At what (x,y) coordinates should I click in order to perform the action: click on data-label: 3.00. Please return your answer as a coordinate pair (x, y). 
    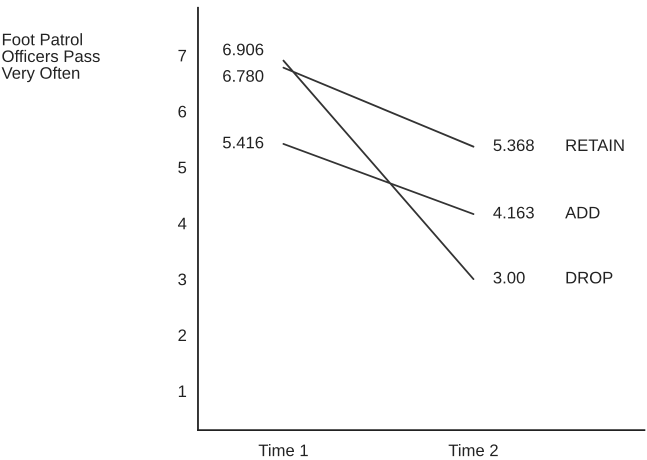
    Looking at the image, I should click on (509, 278).